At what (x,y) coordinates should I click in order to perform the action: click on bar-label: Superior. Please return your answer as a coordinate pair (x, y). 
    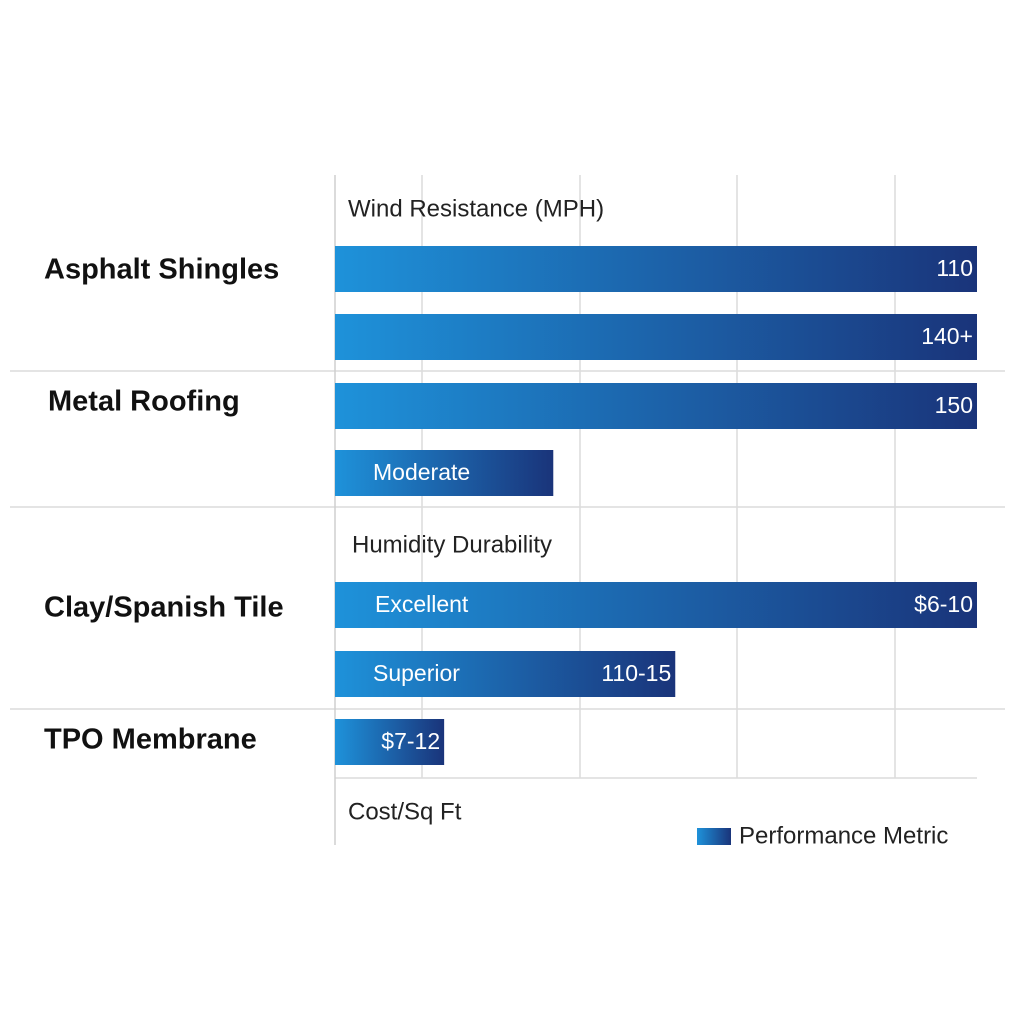
    Looking at the image, I should click on (416, 673).